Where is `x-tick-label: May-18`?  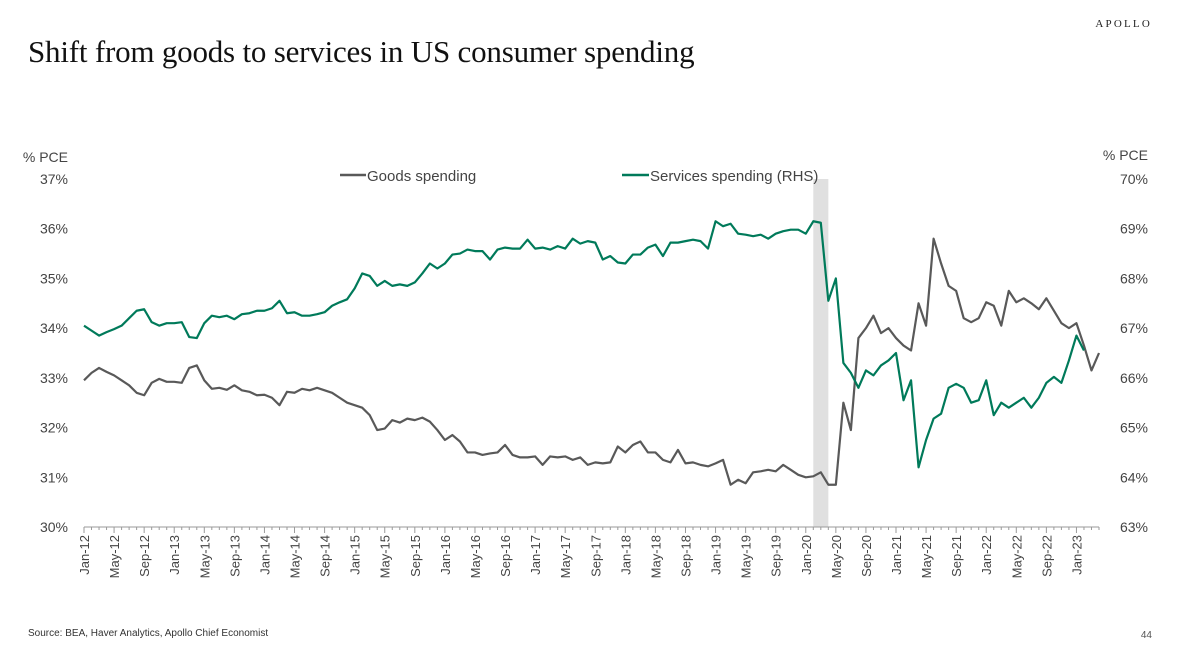 x-tick-label: May-18 is located at coordinates (655, 556).